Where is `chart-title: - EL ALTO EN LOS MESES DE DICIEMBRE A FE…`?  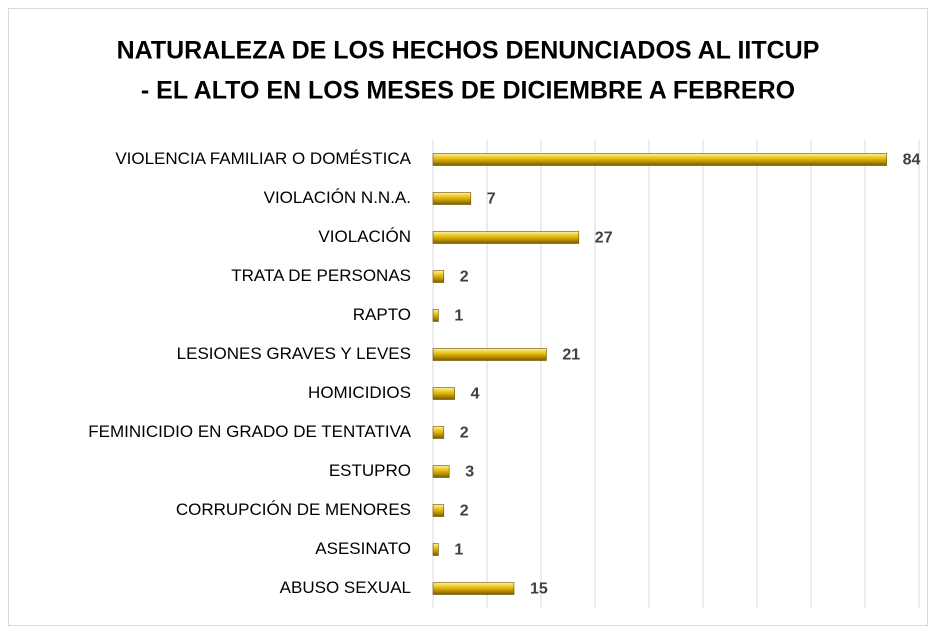 chart-title: - EL ALTO EN LOS MESES DE DICIEMBRE A FE… is located at coordinates (468, 91).